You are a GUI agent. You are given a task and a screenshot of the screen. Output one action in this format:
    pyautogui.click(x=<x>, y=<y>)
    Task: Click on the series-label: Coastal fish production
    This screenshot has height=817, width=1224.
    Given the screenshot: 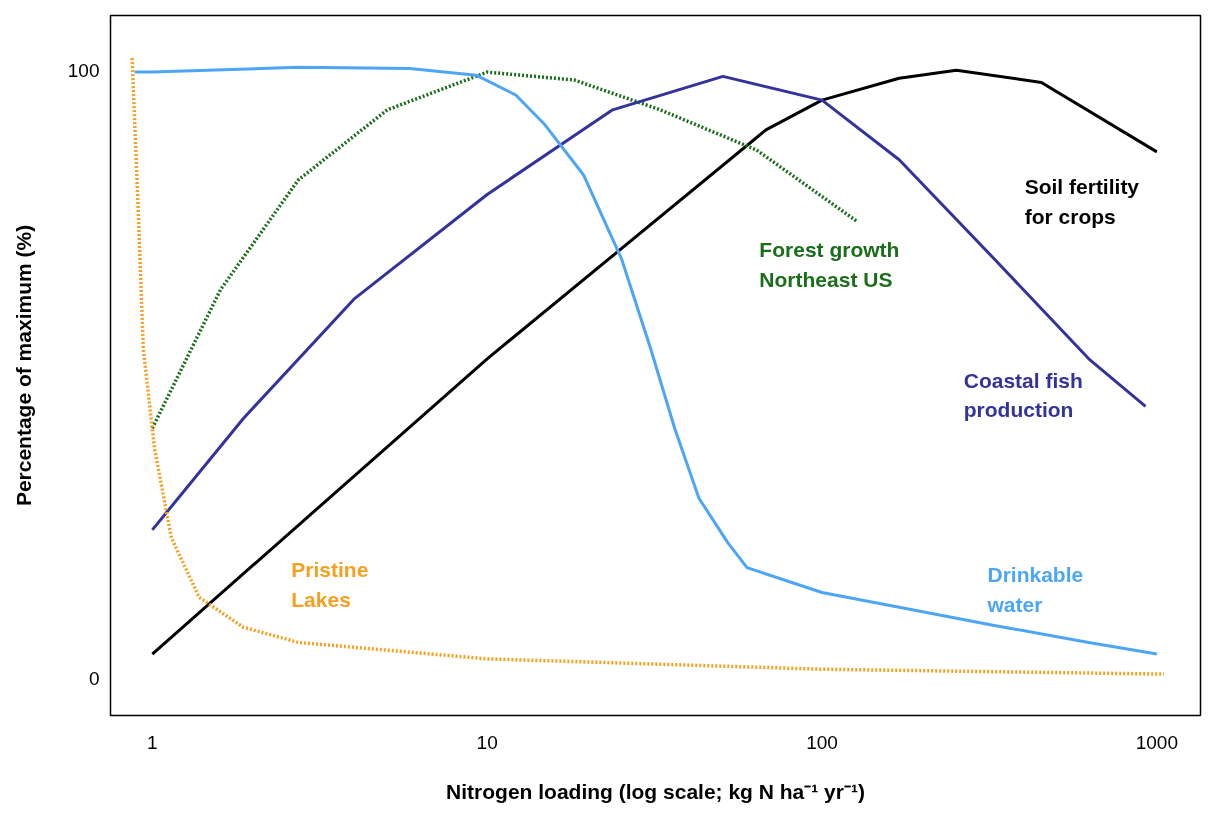 What is the action you would take?
    pyautogui.click(x=1023, y=395)
    